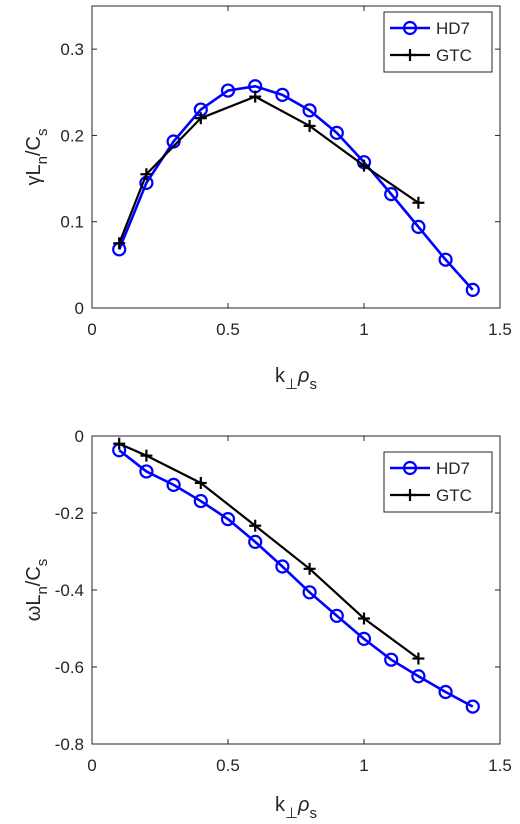  I want to click on y-axis-label: ωLn/Cs, so click(37, 590).